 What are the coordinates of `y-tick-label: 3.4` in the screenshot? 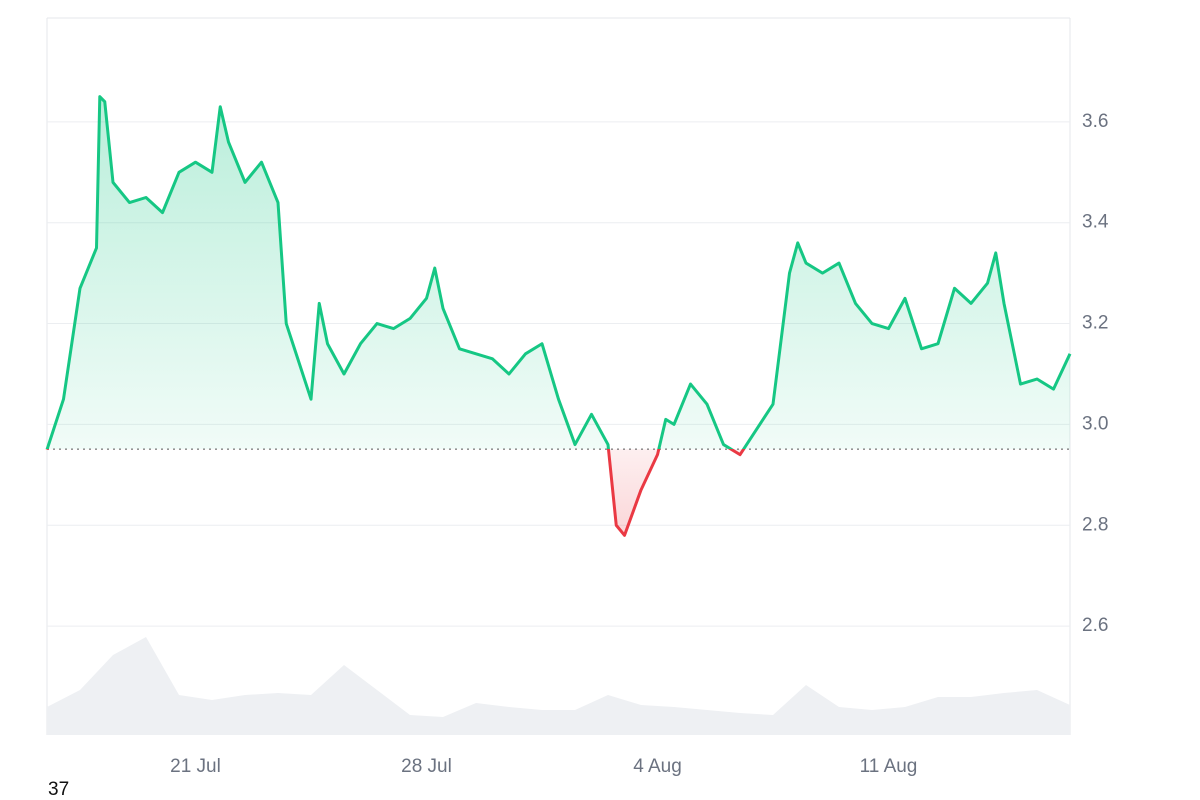 It's located at (1095, 222).